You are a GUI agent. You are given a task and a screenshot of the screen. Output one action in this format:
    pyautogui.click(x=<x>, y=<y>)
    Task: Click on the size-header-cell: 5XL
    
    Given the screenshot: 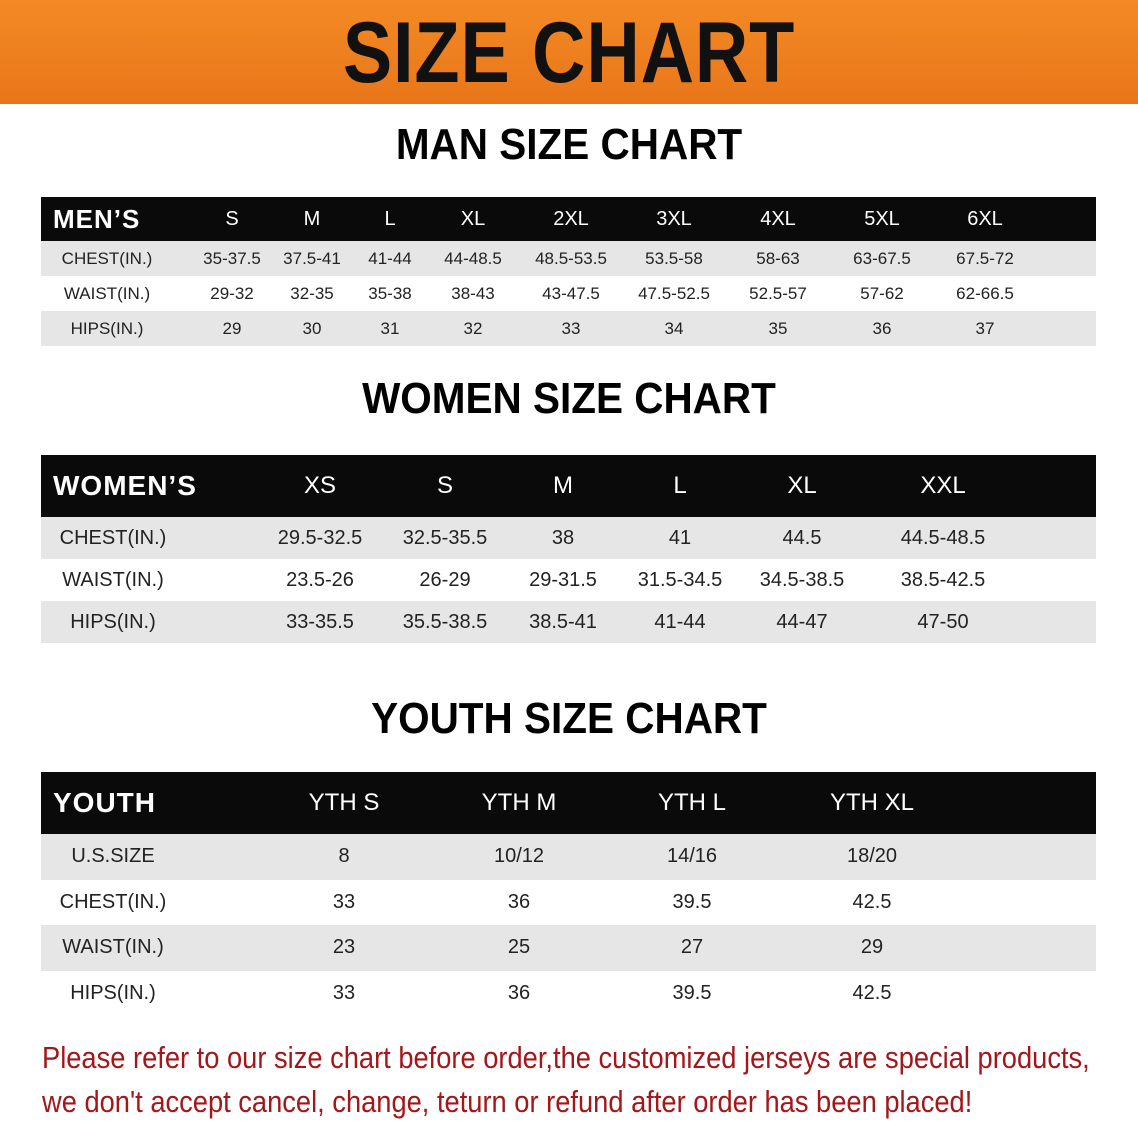 What is the action you would take?
    pyautogui.click(x=882, y=218)
    